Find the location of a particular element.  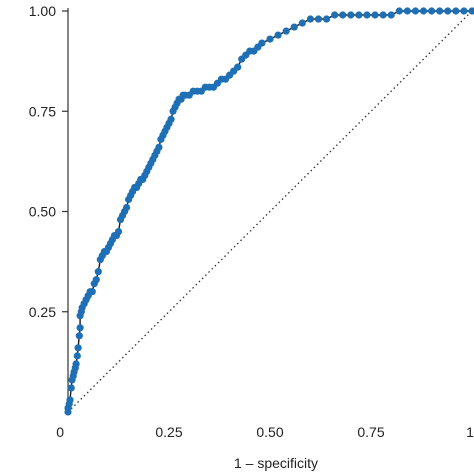

x-tick-label: 0 is located at coordinates (60, 432).